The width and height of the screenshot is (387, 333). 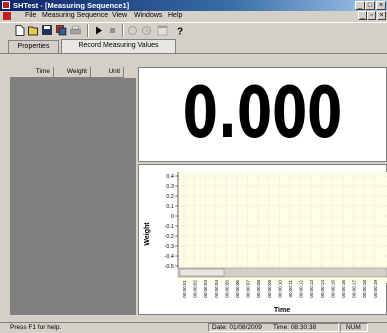 I want to click on status-date: Date: 01/08/2009, so click(x=237, y=327).